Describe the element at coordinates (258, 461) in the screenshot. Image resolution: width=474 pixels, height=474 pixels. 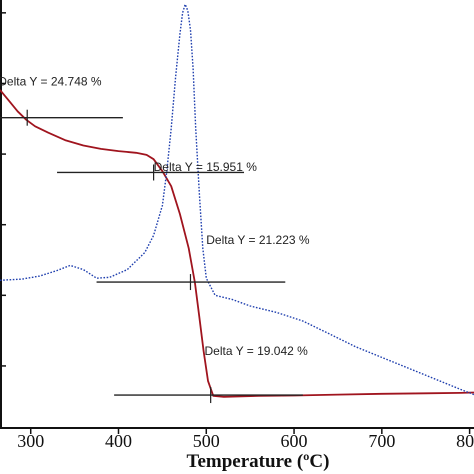
I see `x-axis-title: Temperature (ºC)` at that location.